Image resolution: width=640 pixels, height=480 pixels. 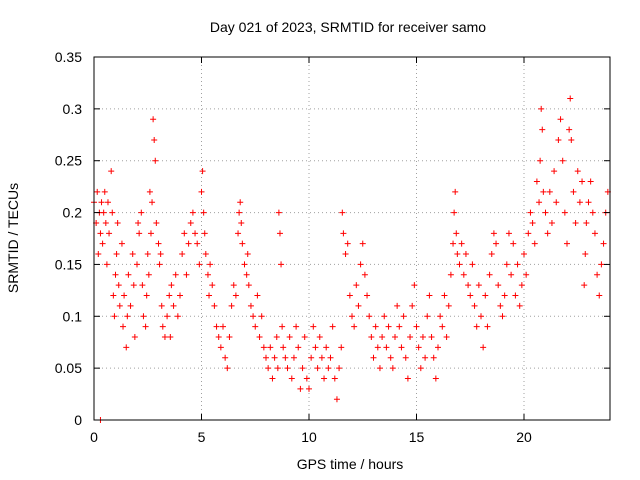 What do you see at coordinates (73, 109) in the screenshot?
I see `y-tick-label: 0.3` at bounding box center [73, 109].